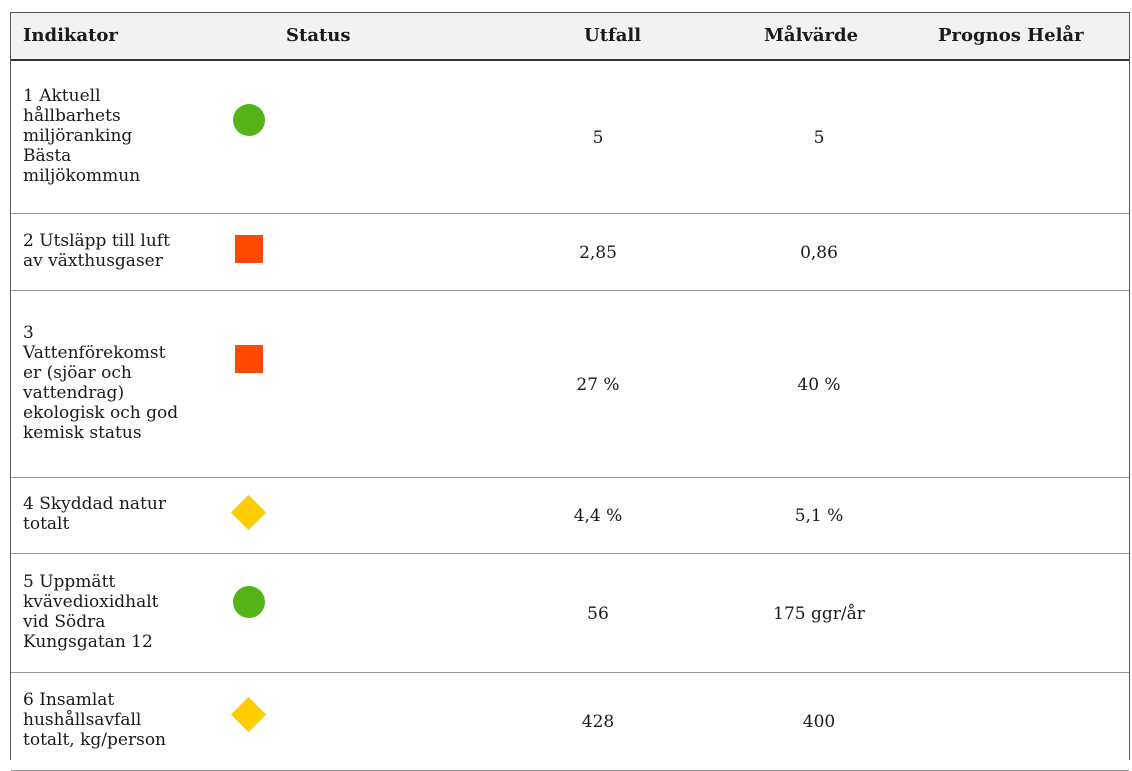 This screenshot has width=1132, height=771. Describe the element at coordinates (811, 35) in the screenshot. I see `header-malvarde: Målvärde` at that location.